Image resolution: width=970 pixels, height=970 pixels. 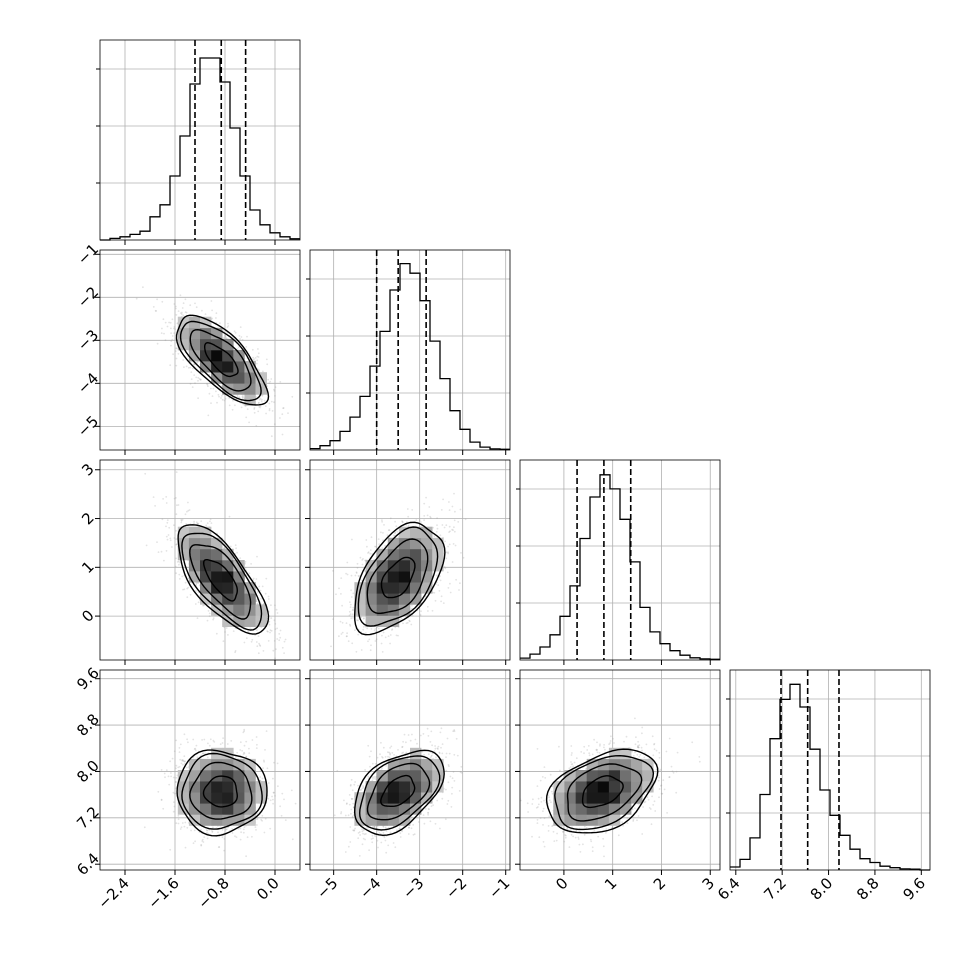 I want to click on panel-content, so click(x=200, y=350).